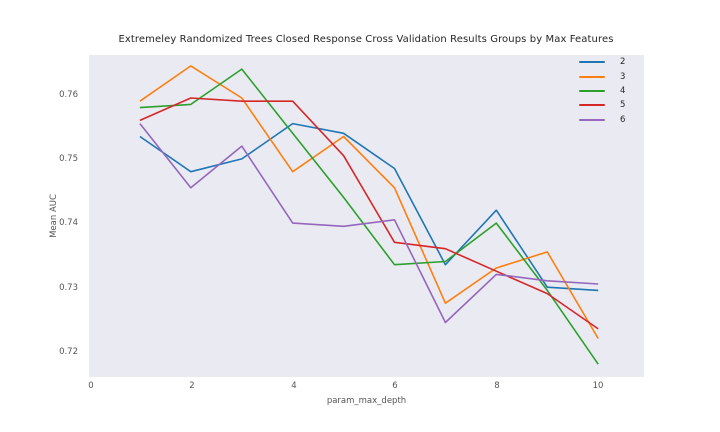 This screenshot has width=720, height=432. What do you see at coordinates (623, 120) in the screenshot?
I see `legend-label: 6` at bounding box center [623, 120].